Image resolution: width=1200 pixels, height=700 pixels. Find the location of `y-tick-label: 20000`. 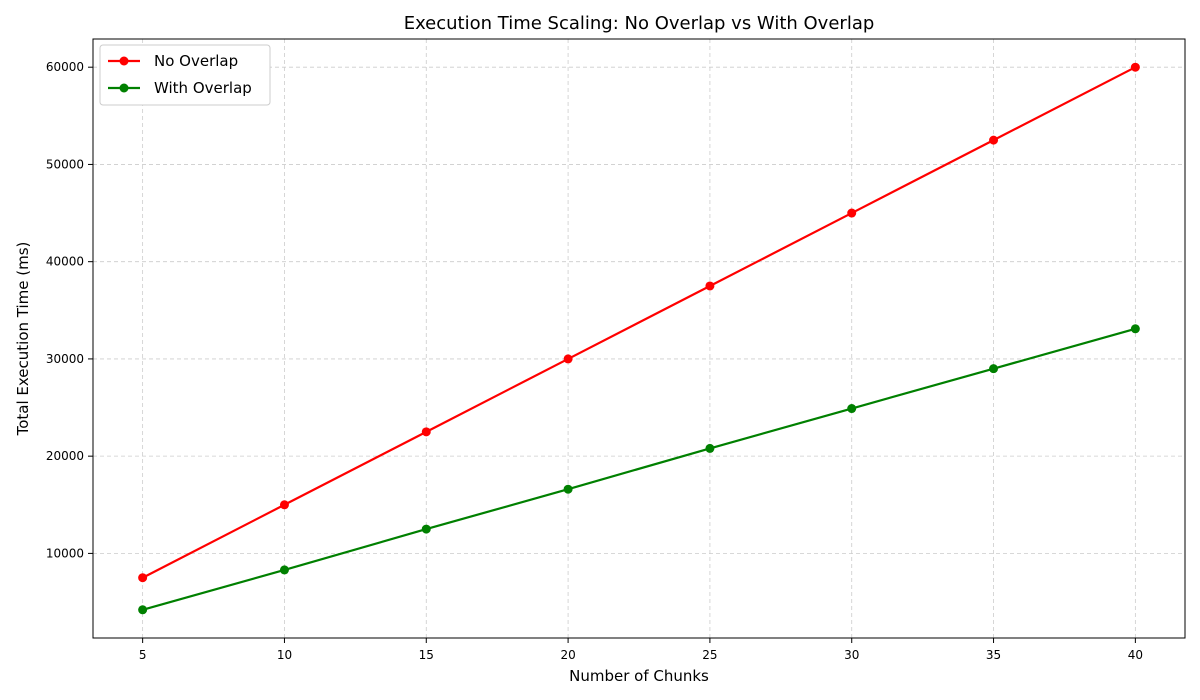

y-tick-label: 20000 is located at coordinates (65, 456).